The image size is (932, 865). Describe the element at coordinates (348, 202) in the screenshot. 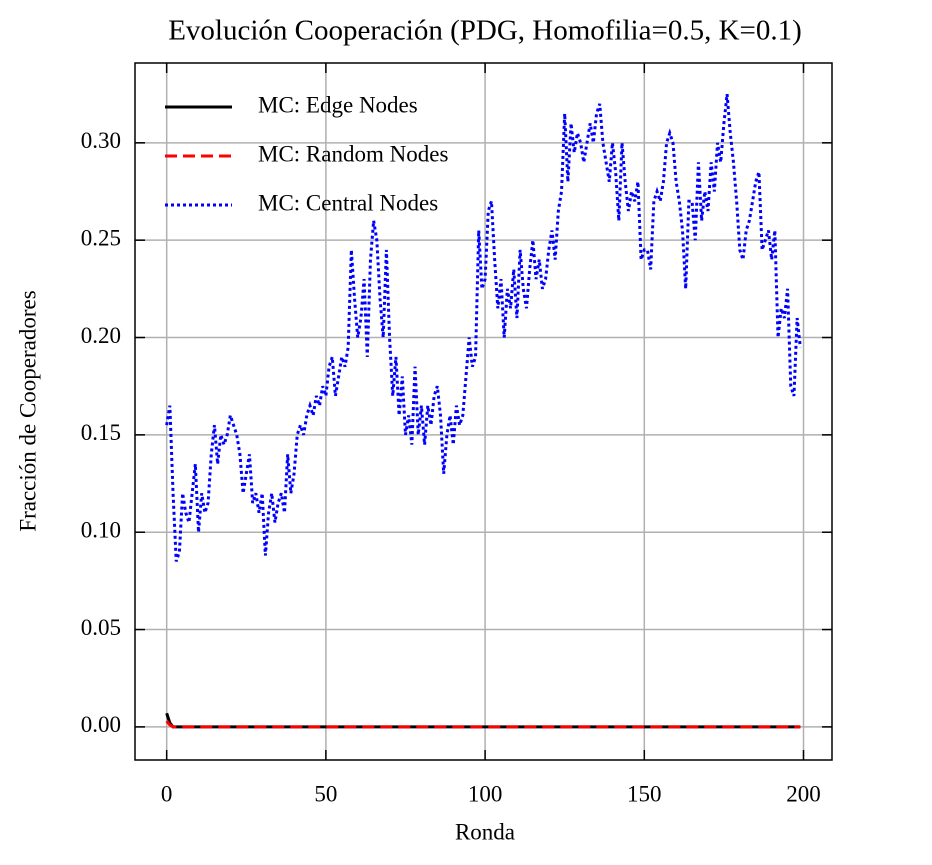

I see `legend-label: MC: Central Nodes` at that location.